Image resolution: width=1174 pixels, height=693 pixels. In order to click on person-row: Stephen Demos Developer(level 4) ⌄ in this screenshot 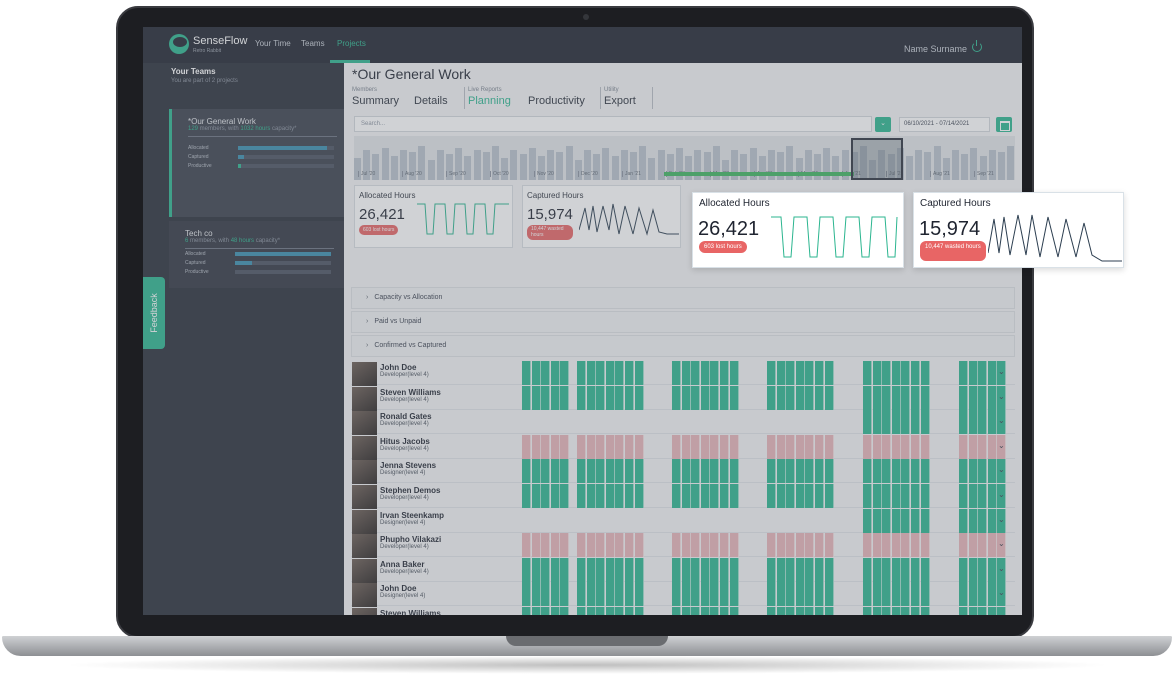, I will do `click(683, 496)`.